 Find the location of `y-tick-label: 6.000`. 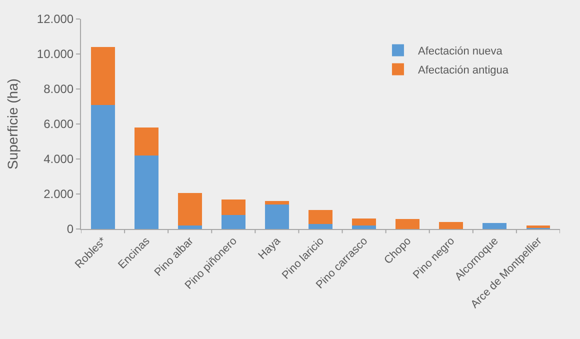

y-tick-label: 6.000 is located at coordinates (59, 124).